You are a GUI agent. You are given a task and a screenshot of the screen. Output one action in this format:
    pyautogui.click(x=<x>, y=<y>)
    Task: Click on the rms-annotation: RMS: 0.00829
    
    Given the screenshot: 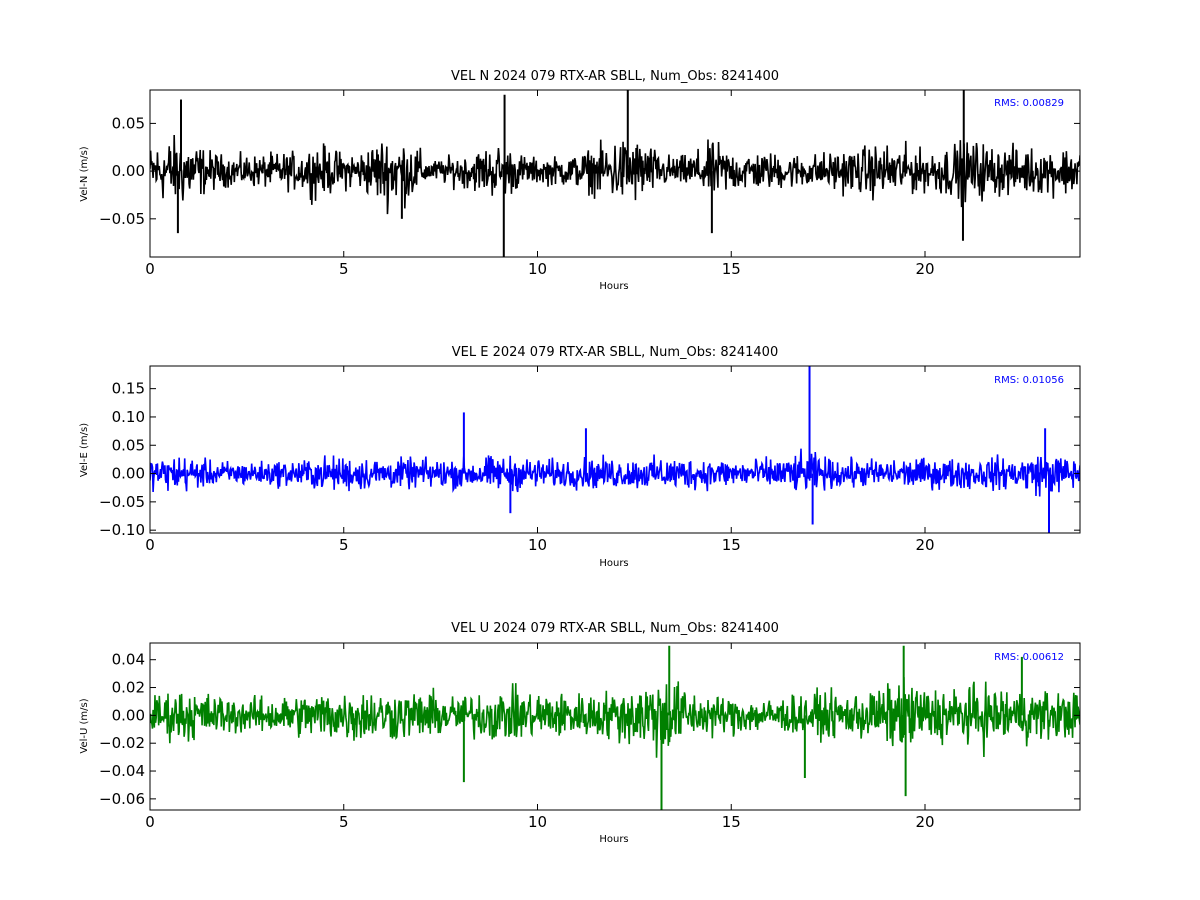 What is the action you would take?
    pyautogui.click(x=1029, y=103)
    